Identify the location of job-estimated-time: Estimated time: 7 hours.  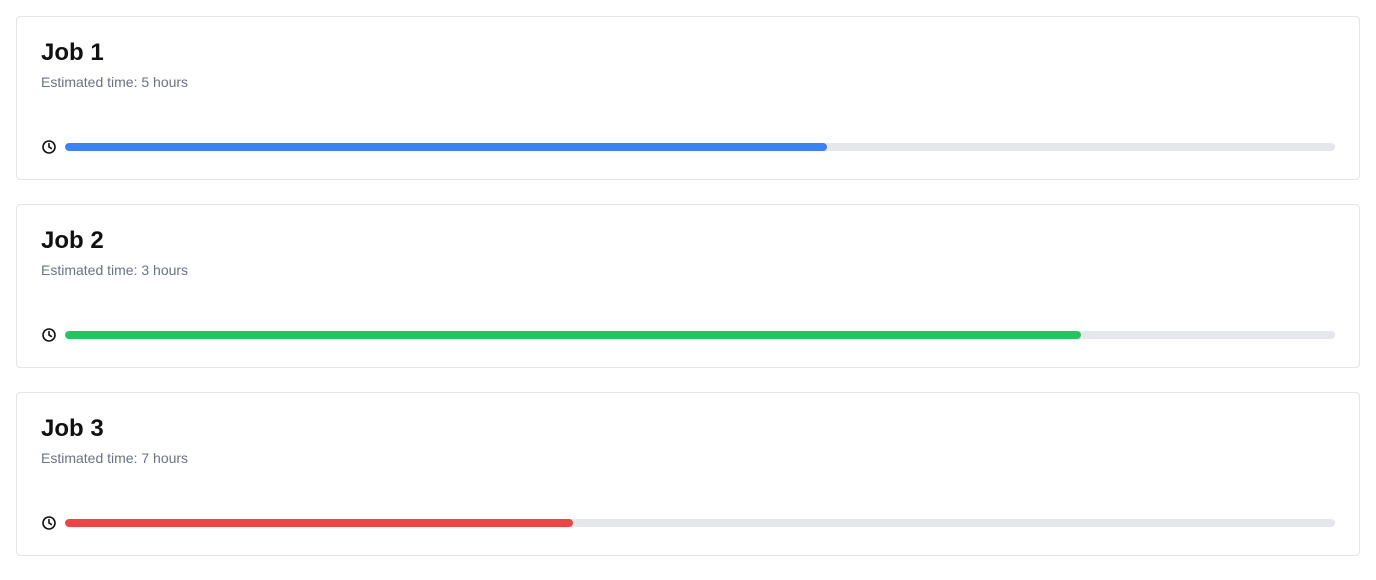
(115, 458).